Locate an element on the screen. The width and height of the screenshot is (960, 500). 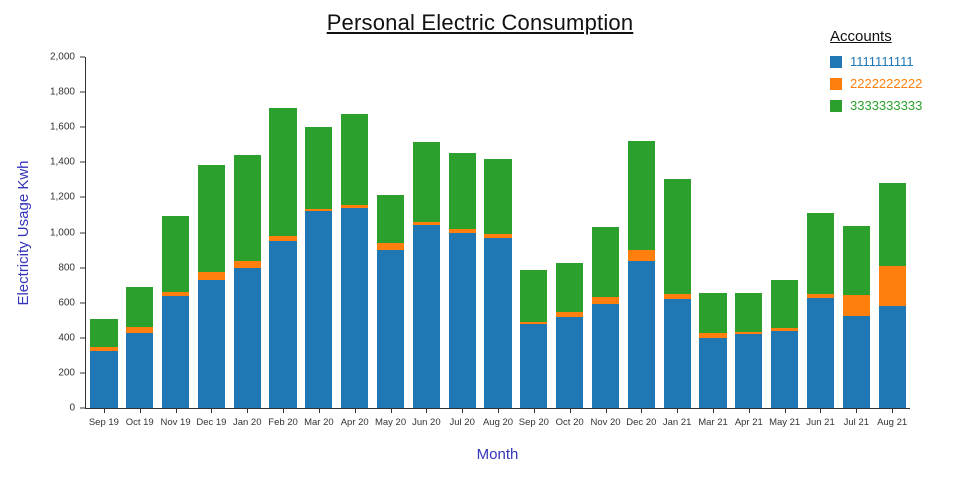
legend-item-account-2: 2222222222 is located at coordinates (876, 83).